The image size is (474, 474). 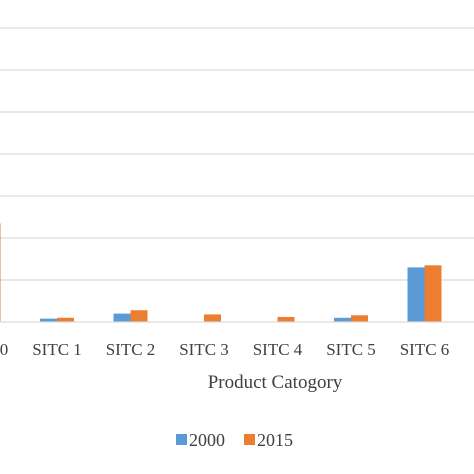 I want to click on legend-label: 2015, so click(x=275, y=440).